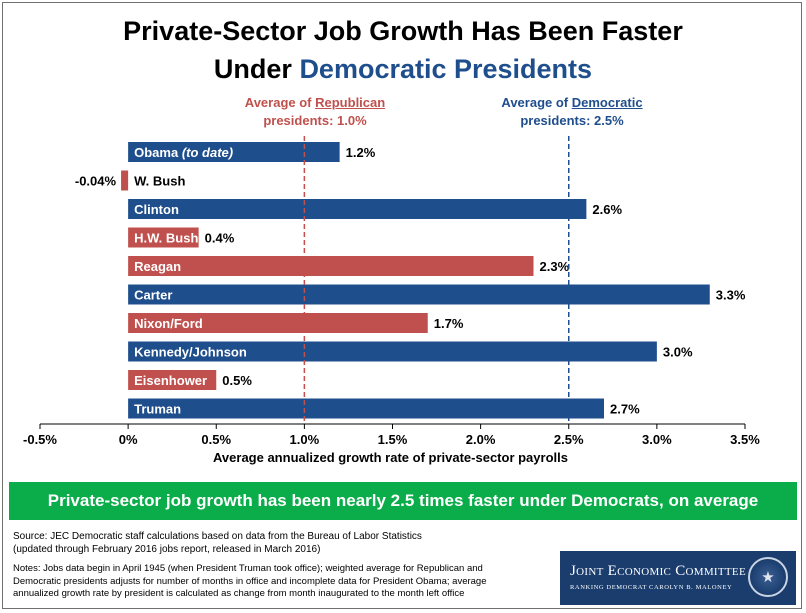 The width and height of the screenshot is (806, 613). I want to click on bar-kennedy-johnson, so click(392, 351).